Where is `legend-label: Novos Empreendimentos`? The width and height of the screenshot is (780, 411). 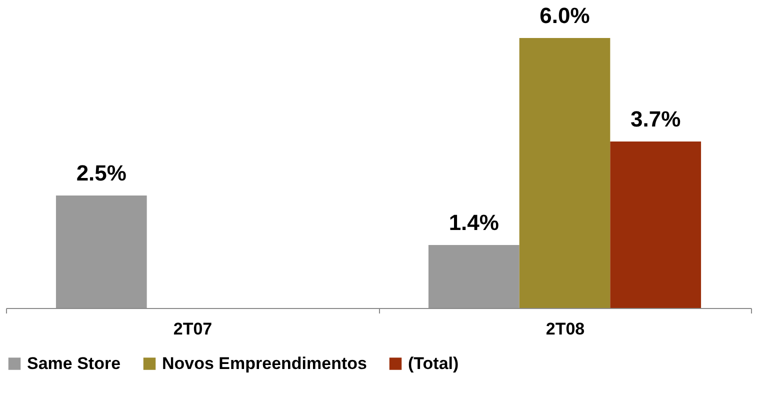 legend-label: Novos Empreendimentos is located at coordinates (264, 363).